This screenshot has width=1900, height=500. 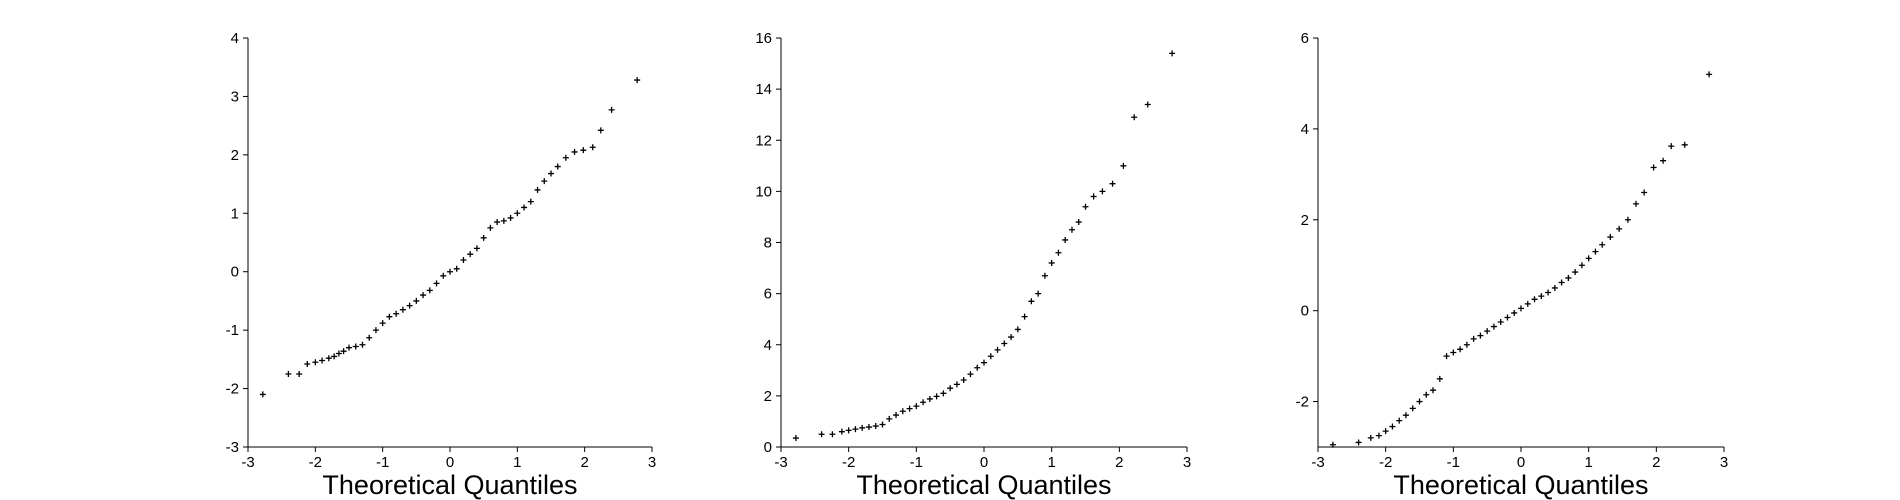 What do you see at coordinates (449, 485) in the screenshot?
I see `x-axis-label: Theoretical Quantiles` at bounding box center [449, 485].